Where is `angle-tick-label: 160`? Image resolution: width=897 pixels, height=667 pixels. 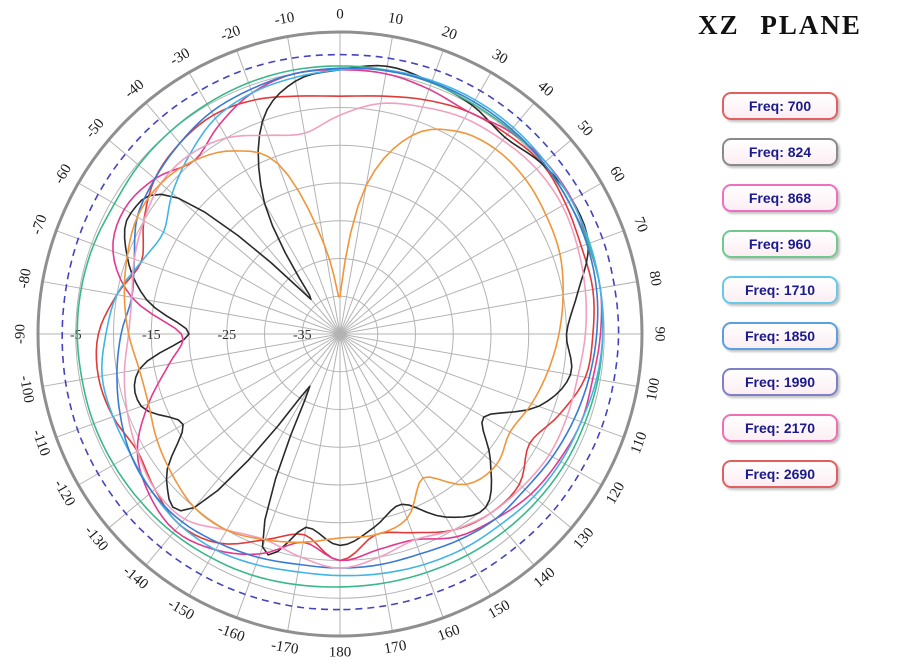 angle-tick-label: 160 is located at coordinates (449, 633).